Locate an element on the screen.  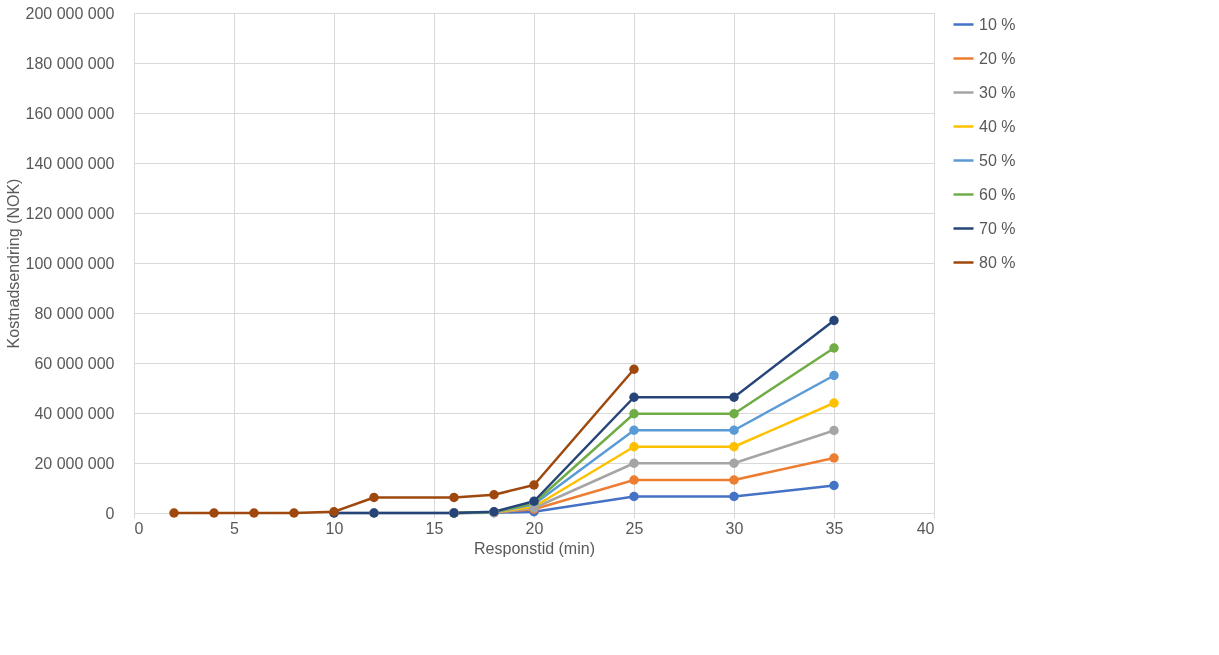
x-tick-label: 15 is located at coordinates (434, 528).